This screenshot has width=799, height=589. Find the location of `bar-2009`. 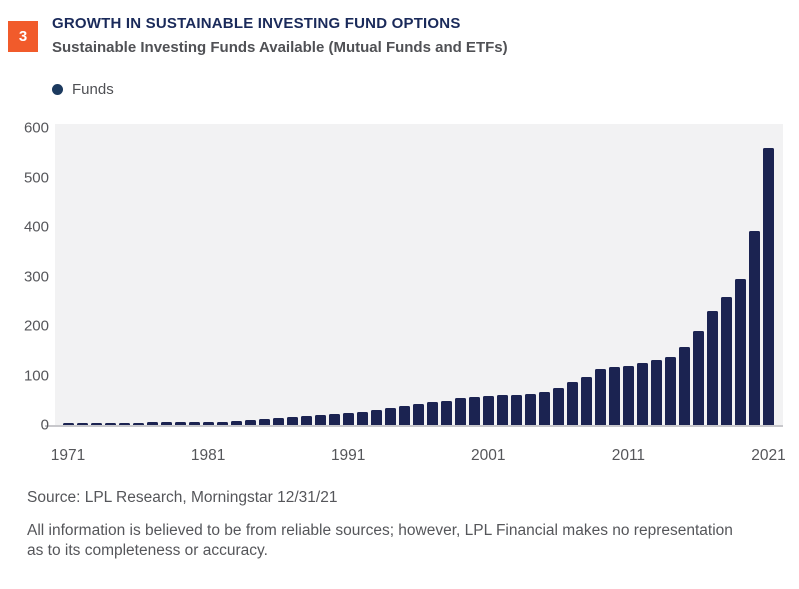

bar-2009 is located at coordinates (600, 396).